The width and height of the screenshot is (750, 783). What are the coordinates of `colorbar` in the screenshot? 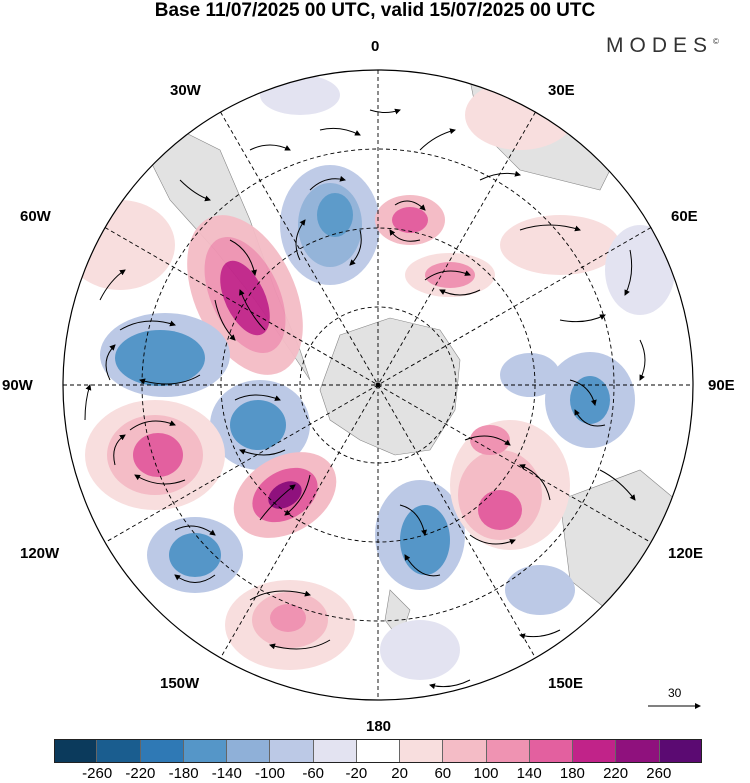 It's located at (378, 751).